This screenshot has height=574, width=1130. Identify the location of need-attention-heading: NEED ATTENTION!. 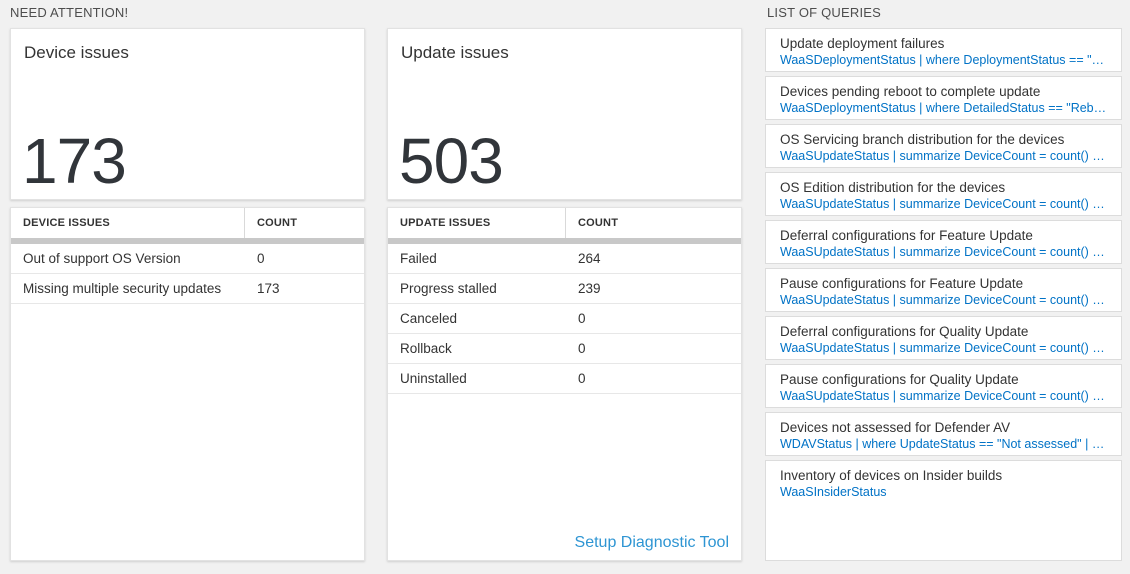
(69, 12).